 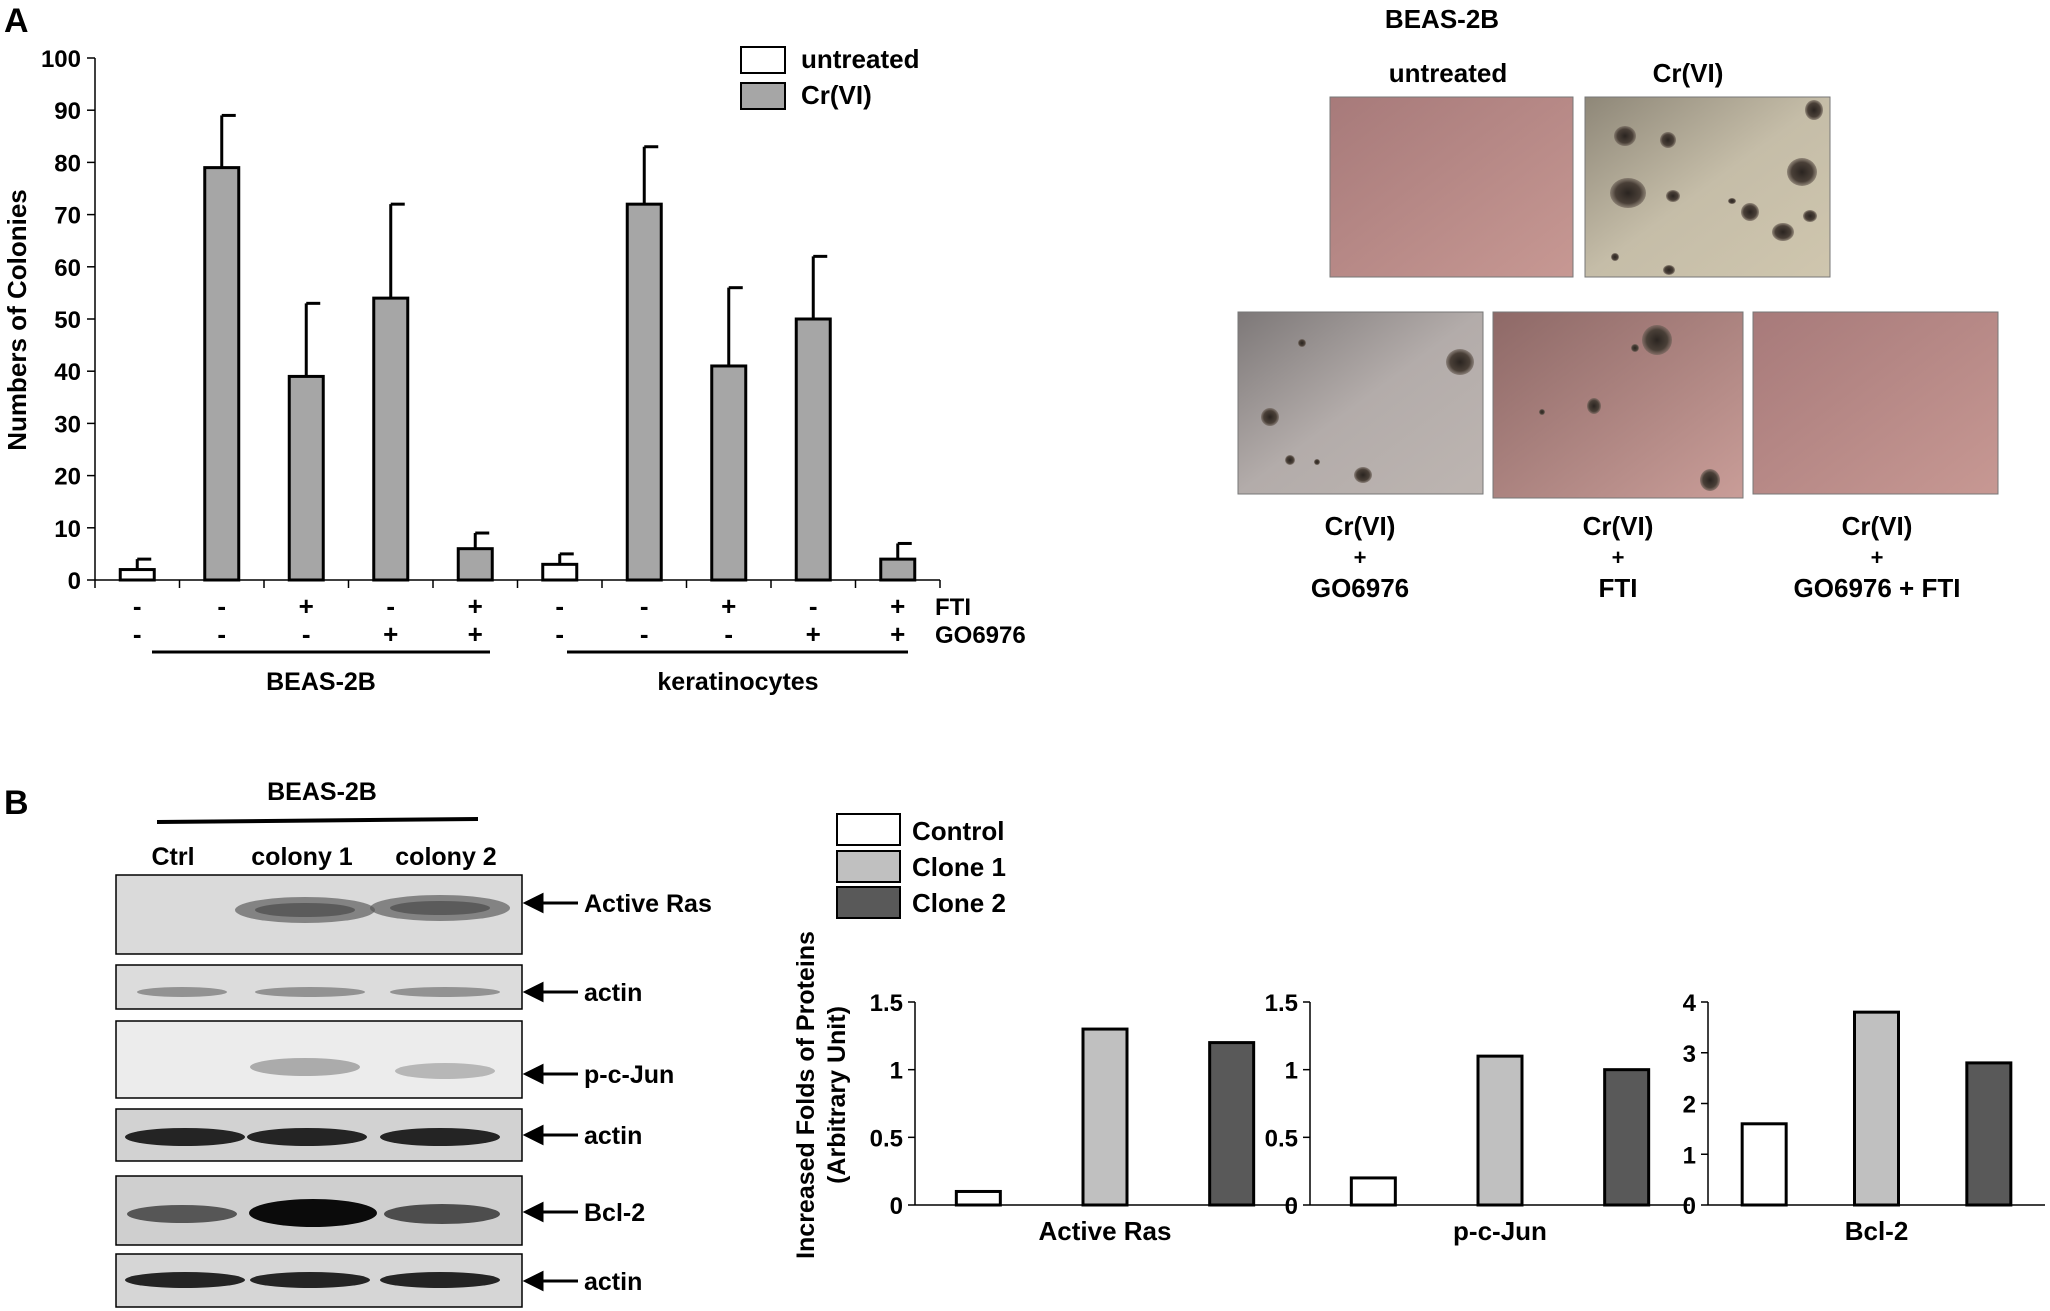 What do you see at coordinates (613, 993) in the screenshot?
I see `band-label-actin-1: actin` at bounding box center [613, 993].